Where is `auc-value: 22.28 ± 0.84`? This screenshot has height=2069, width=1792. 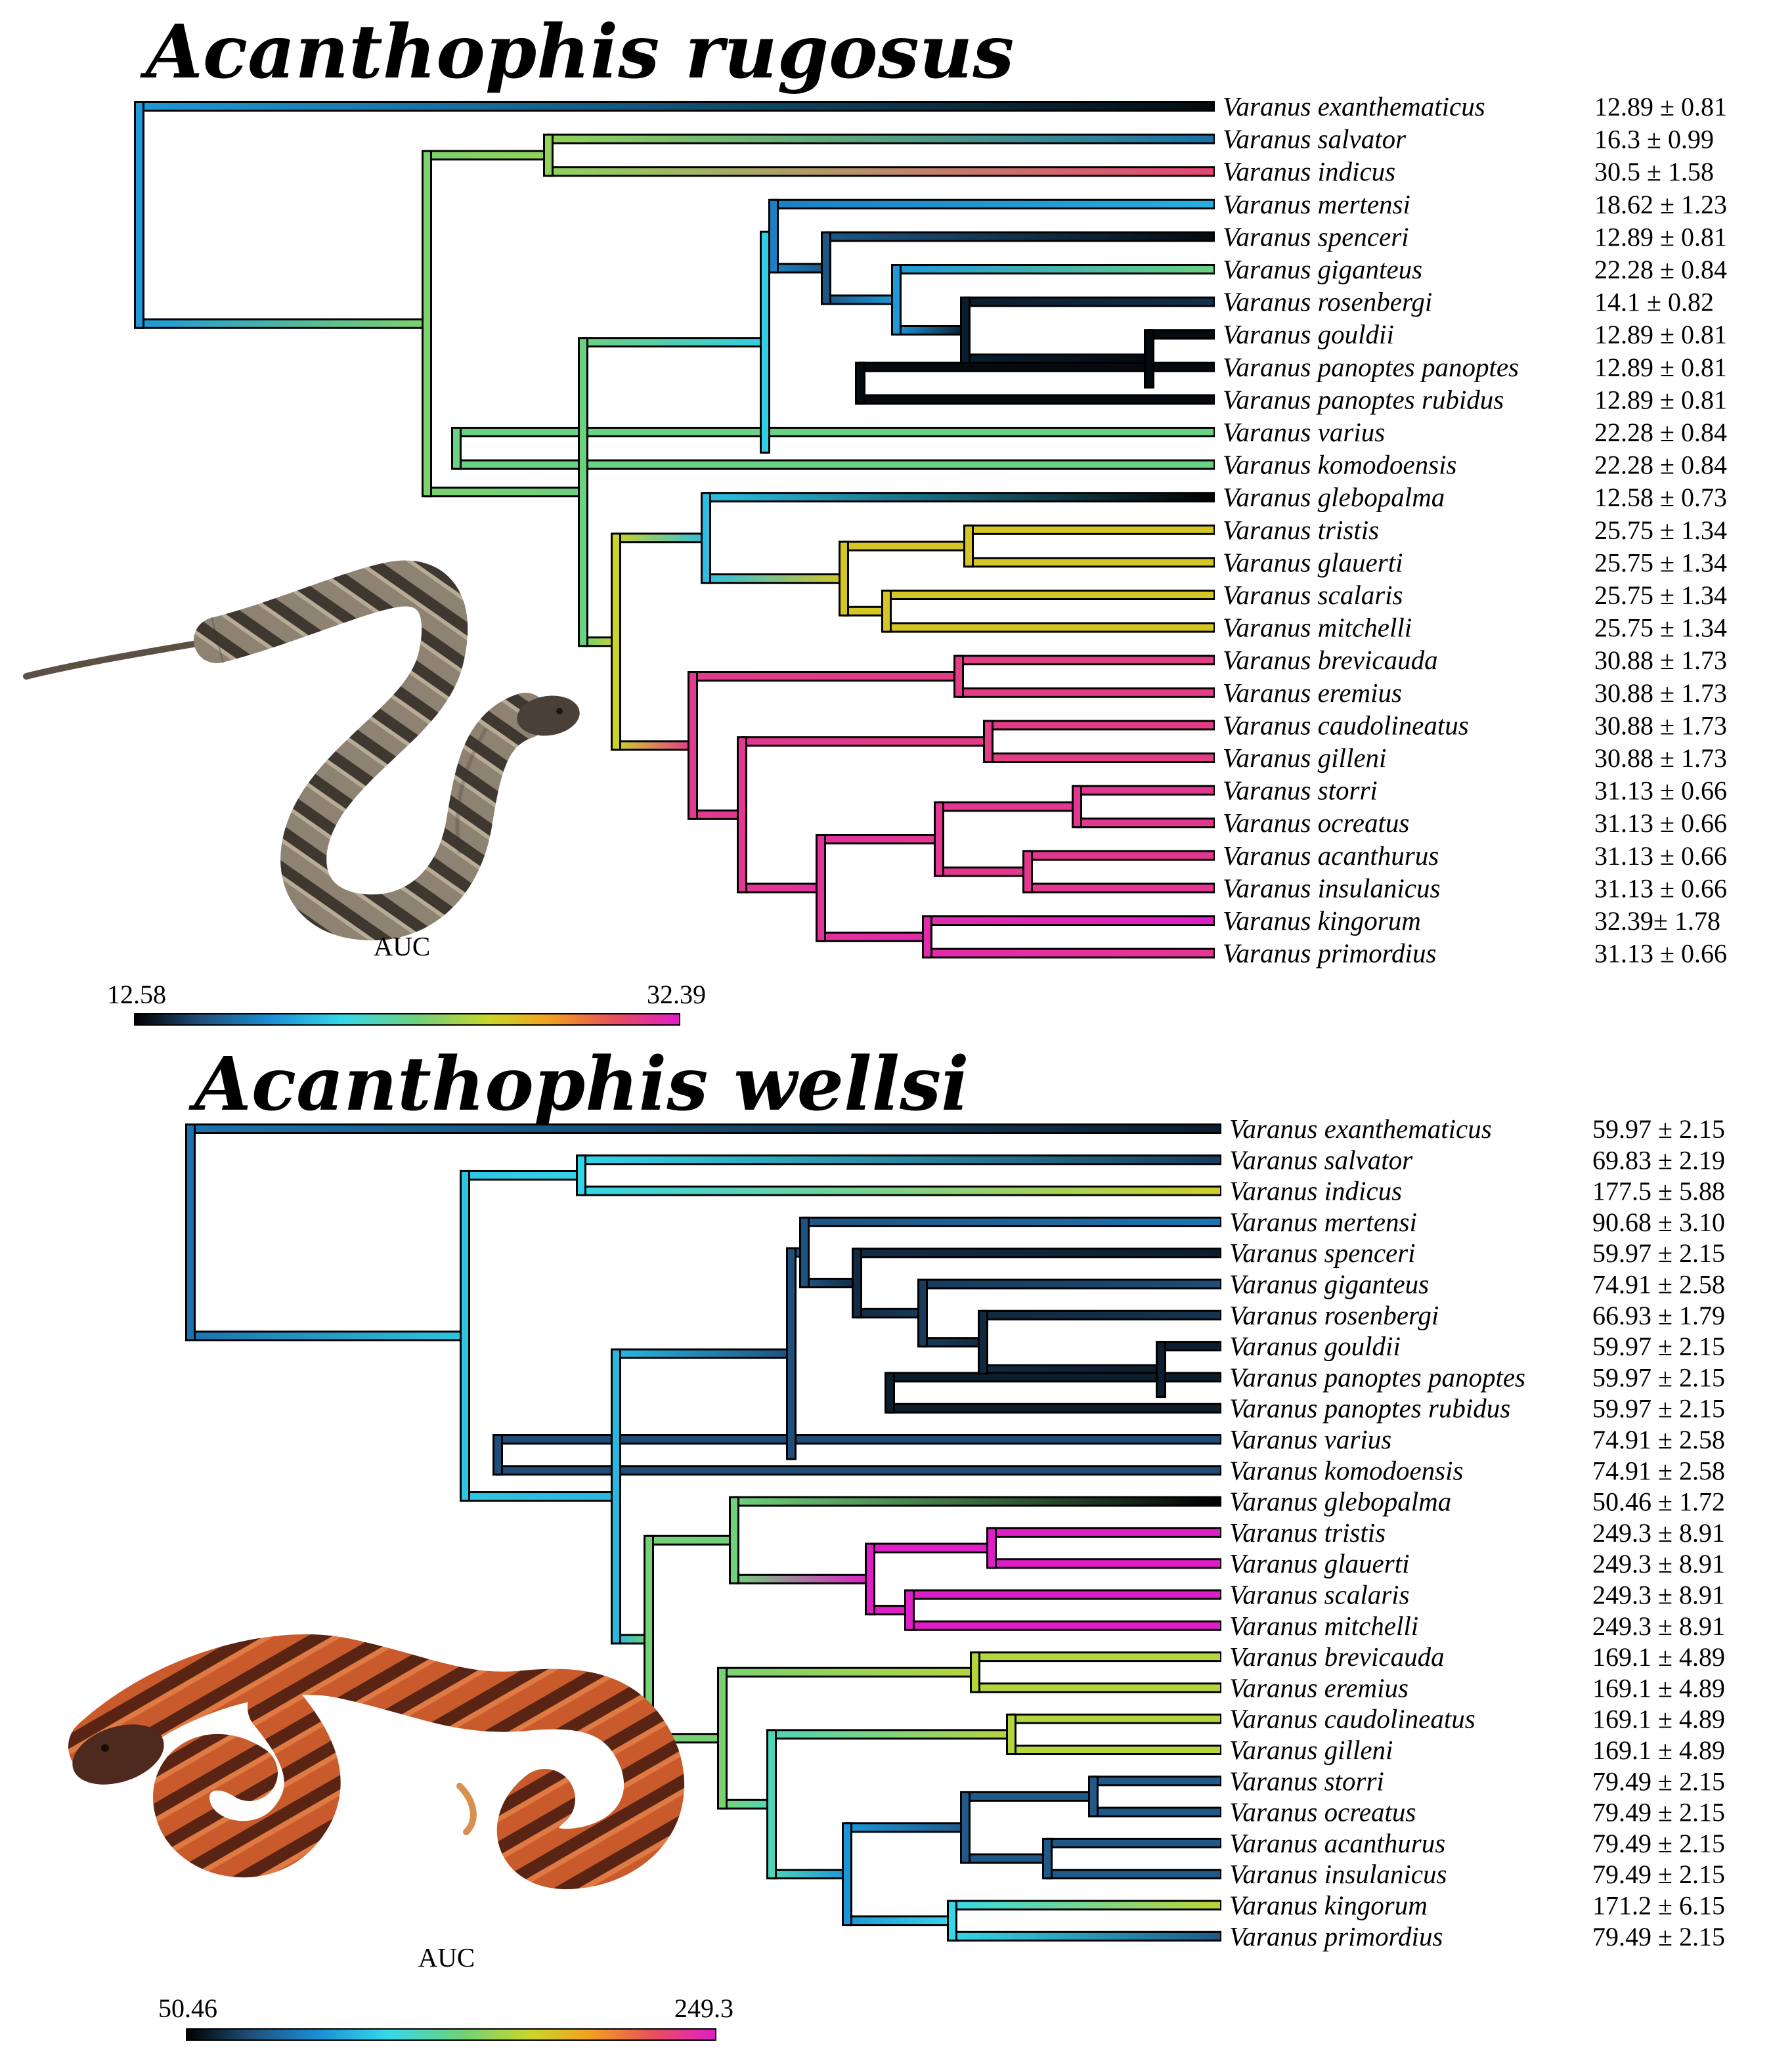 auc-value: 22.28 ± 0.84 is located at coordinates (1660, 432).